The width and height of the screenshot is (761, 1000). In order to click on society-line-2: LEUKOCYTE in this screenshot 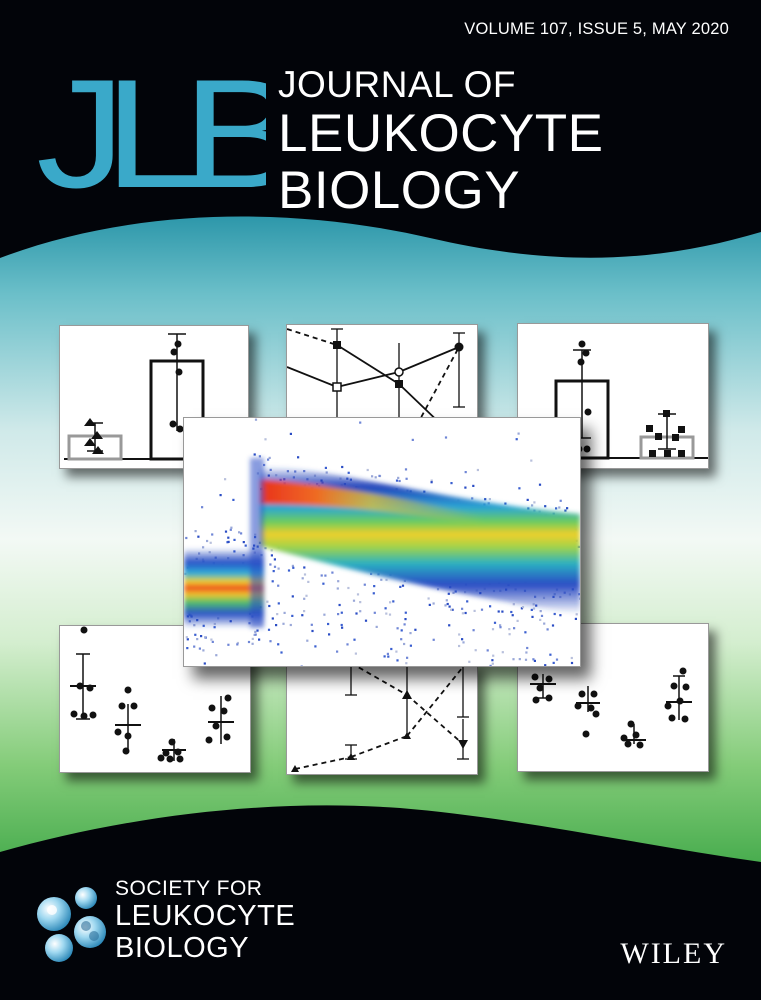, I will do `click(205, 916)`.